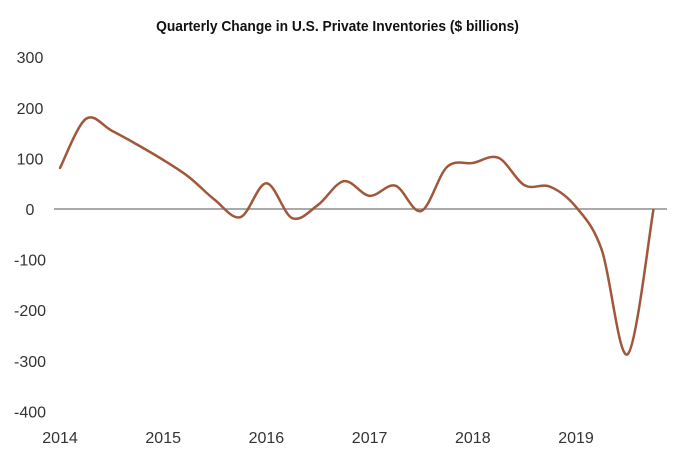 This screenshot has width=675, height=450. I want to click on y-tick-label: 200, so click(30, 109).